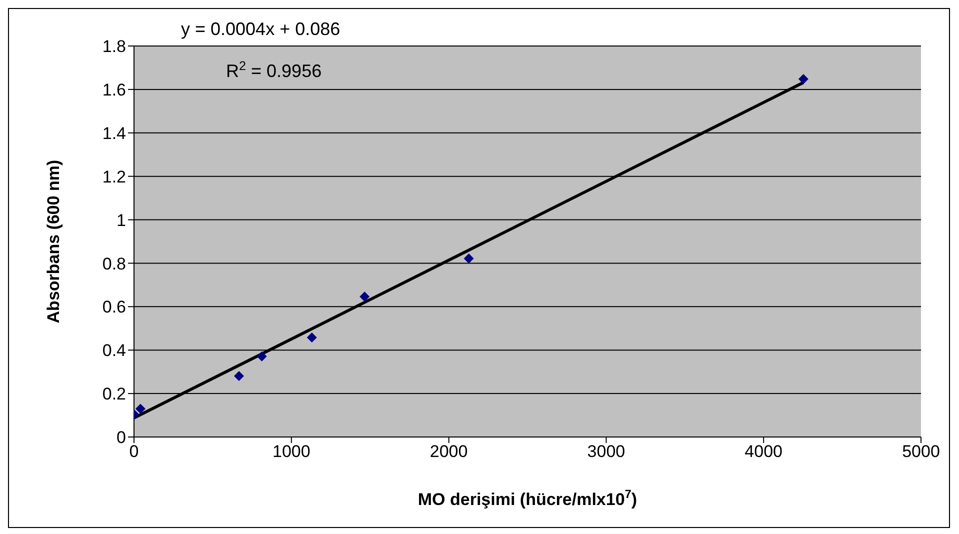 The image size is (959, 534). Describe the element at coordinates (121, 220) in the screenshot. I see `y-tick-label: 1` at that location.